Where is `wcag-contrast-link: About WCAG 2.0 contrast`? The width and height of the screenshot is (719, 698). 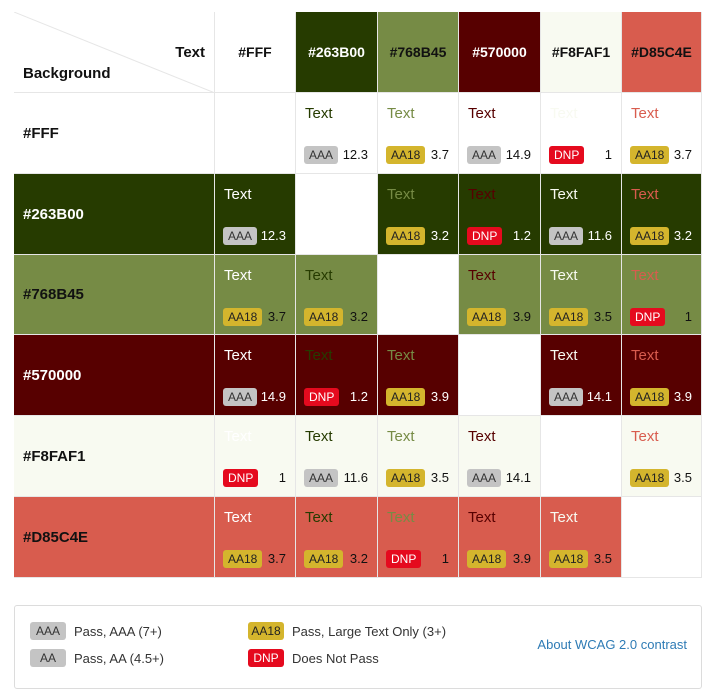
wcag-contrast-link: About WCAG 2.0 contrast is located at coordinates (612, 644).